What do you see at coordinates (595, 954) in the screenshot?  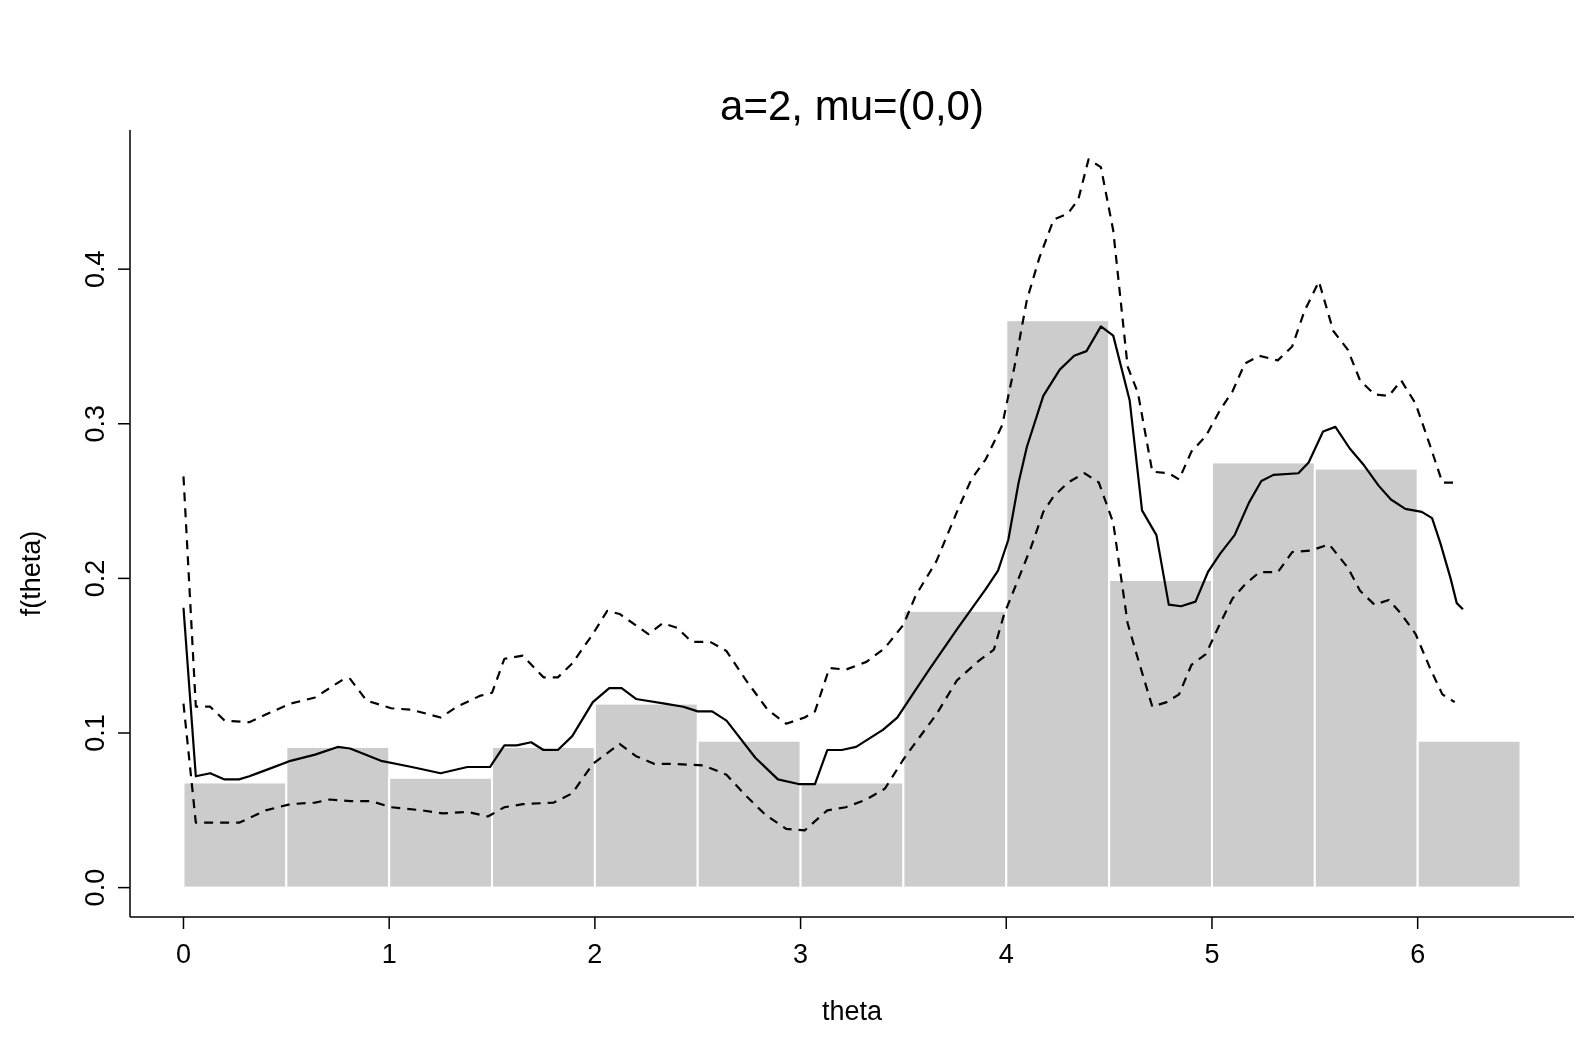 I see `x-tick-label: 2` at bounding box center [595, 954].